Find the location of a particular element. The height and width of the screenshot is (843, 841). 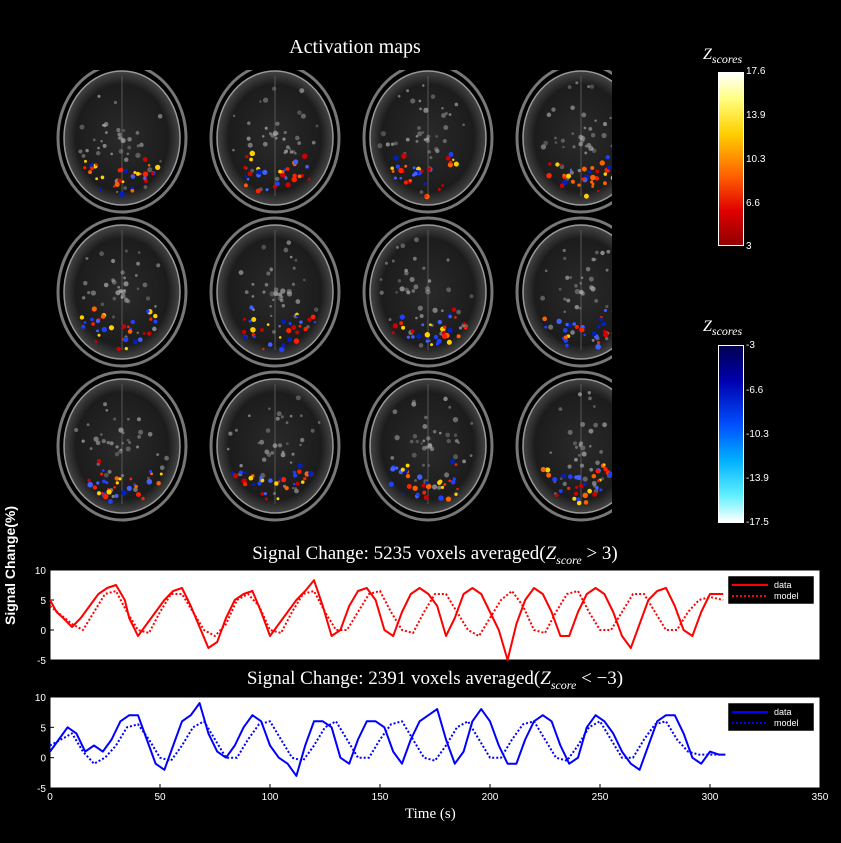

colorbar-negative-tick: -3 is located at coordinates (750, 345).